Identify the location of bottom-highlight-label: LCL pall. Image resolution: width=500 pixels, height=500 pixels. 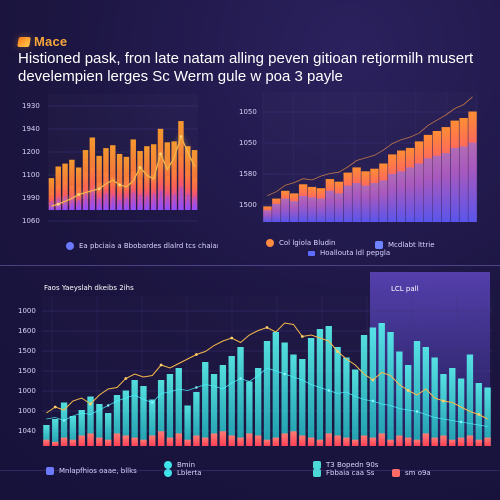
(405, 289).